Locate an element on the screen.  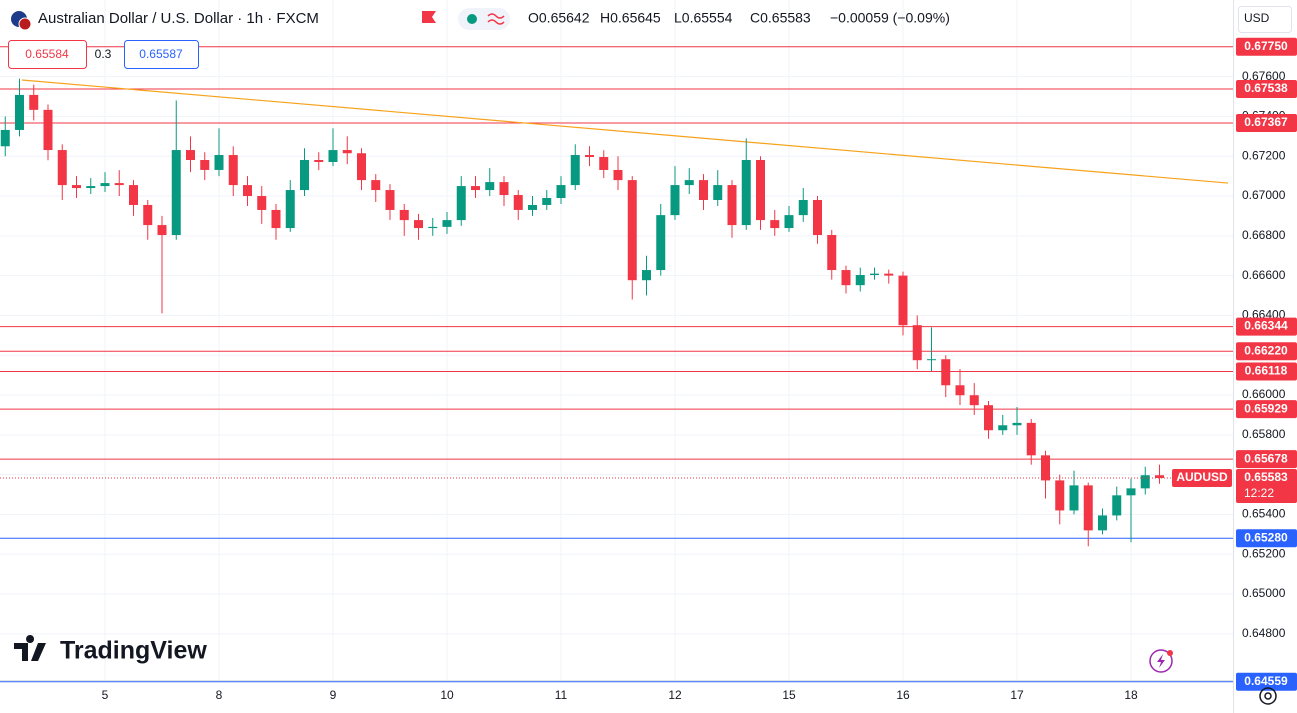
y-tick-label: 0.66000 is located at coordinates (1264, 394).